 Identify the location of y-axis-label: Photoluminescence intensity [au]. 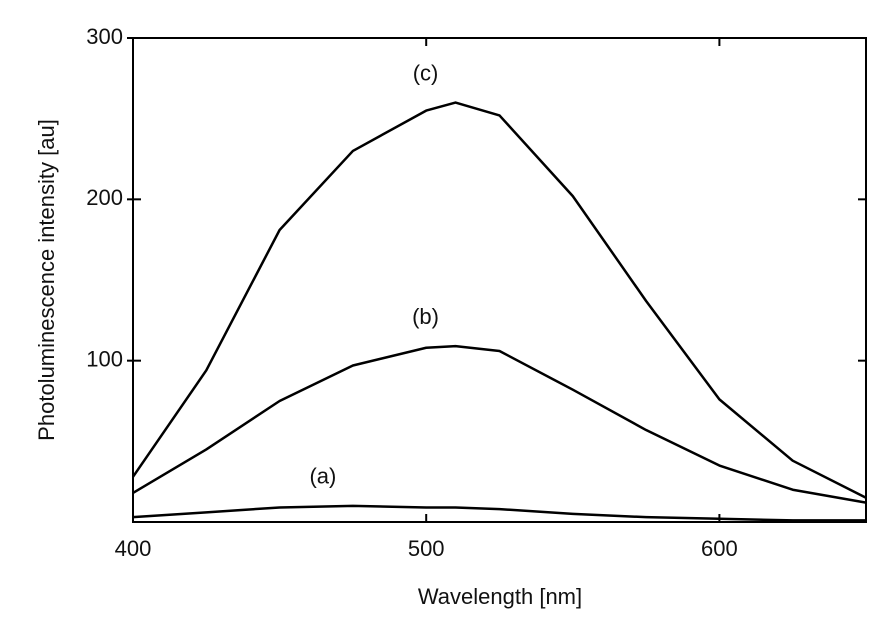
(46, 280).